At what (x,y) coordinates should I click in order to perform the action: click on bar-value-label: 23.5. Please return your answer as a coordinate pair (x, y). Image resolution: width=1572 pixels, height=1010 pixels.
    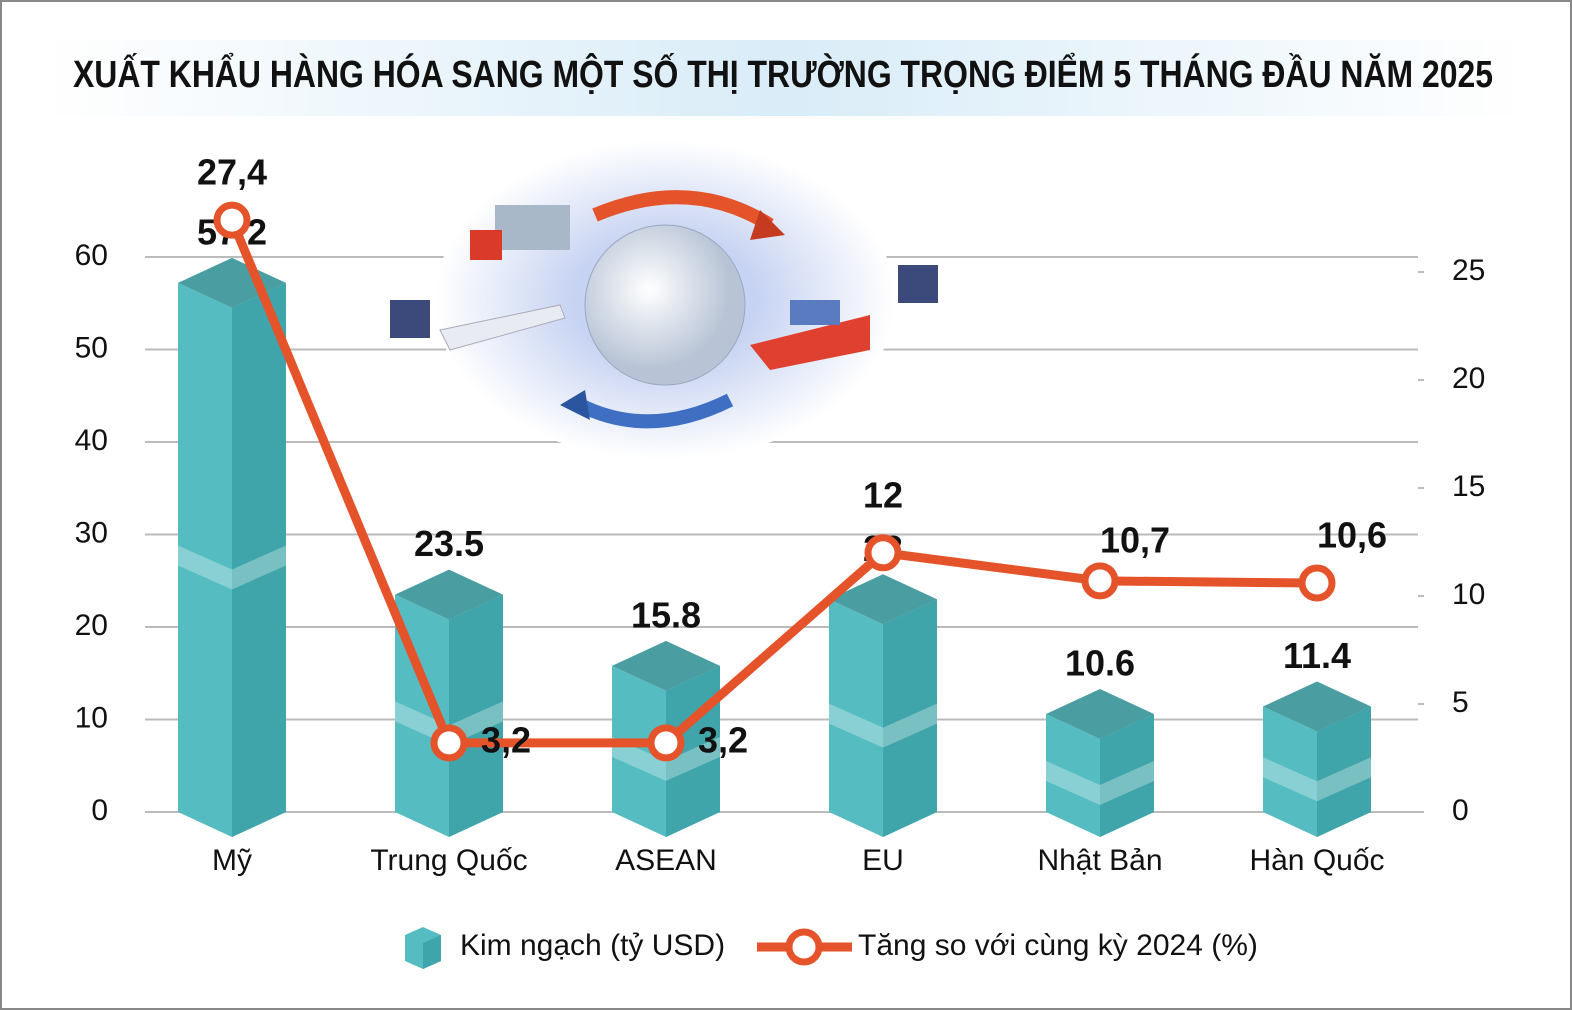
    Looking at the image, I should click on (449, 543).